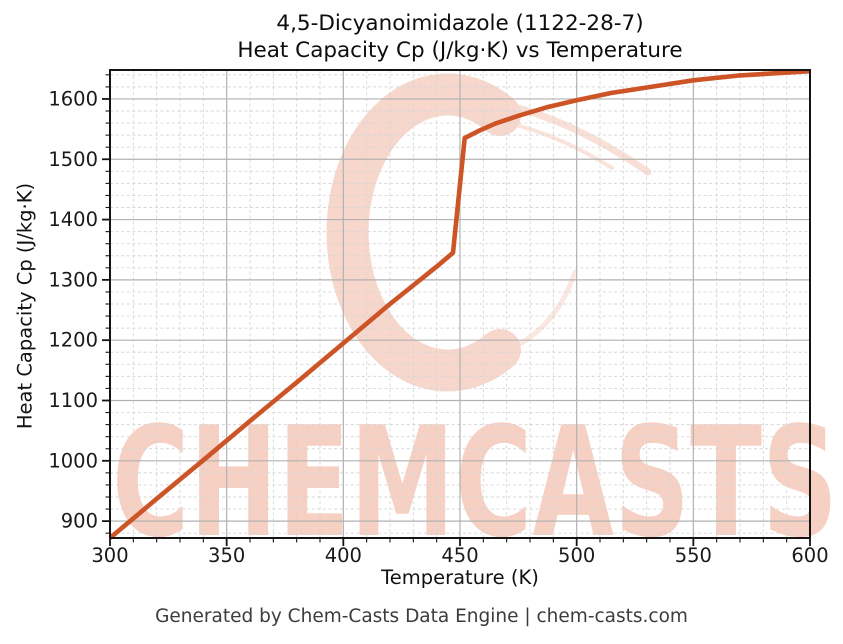 This screenshot has height=644, width=843. I want to click on y-tick-labels: 900 1000 1100 1200 1300 1400 1500 1600, so click(73, 309).